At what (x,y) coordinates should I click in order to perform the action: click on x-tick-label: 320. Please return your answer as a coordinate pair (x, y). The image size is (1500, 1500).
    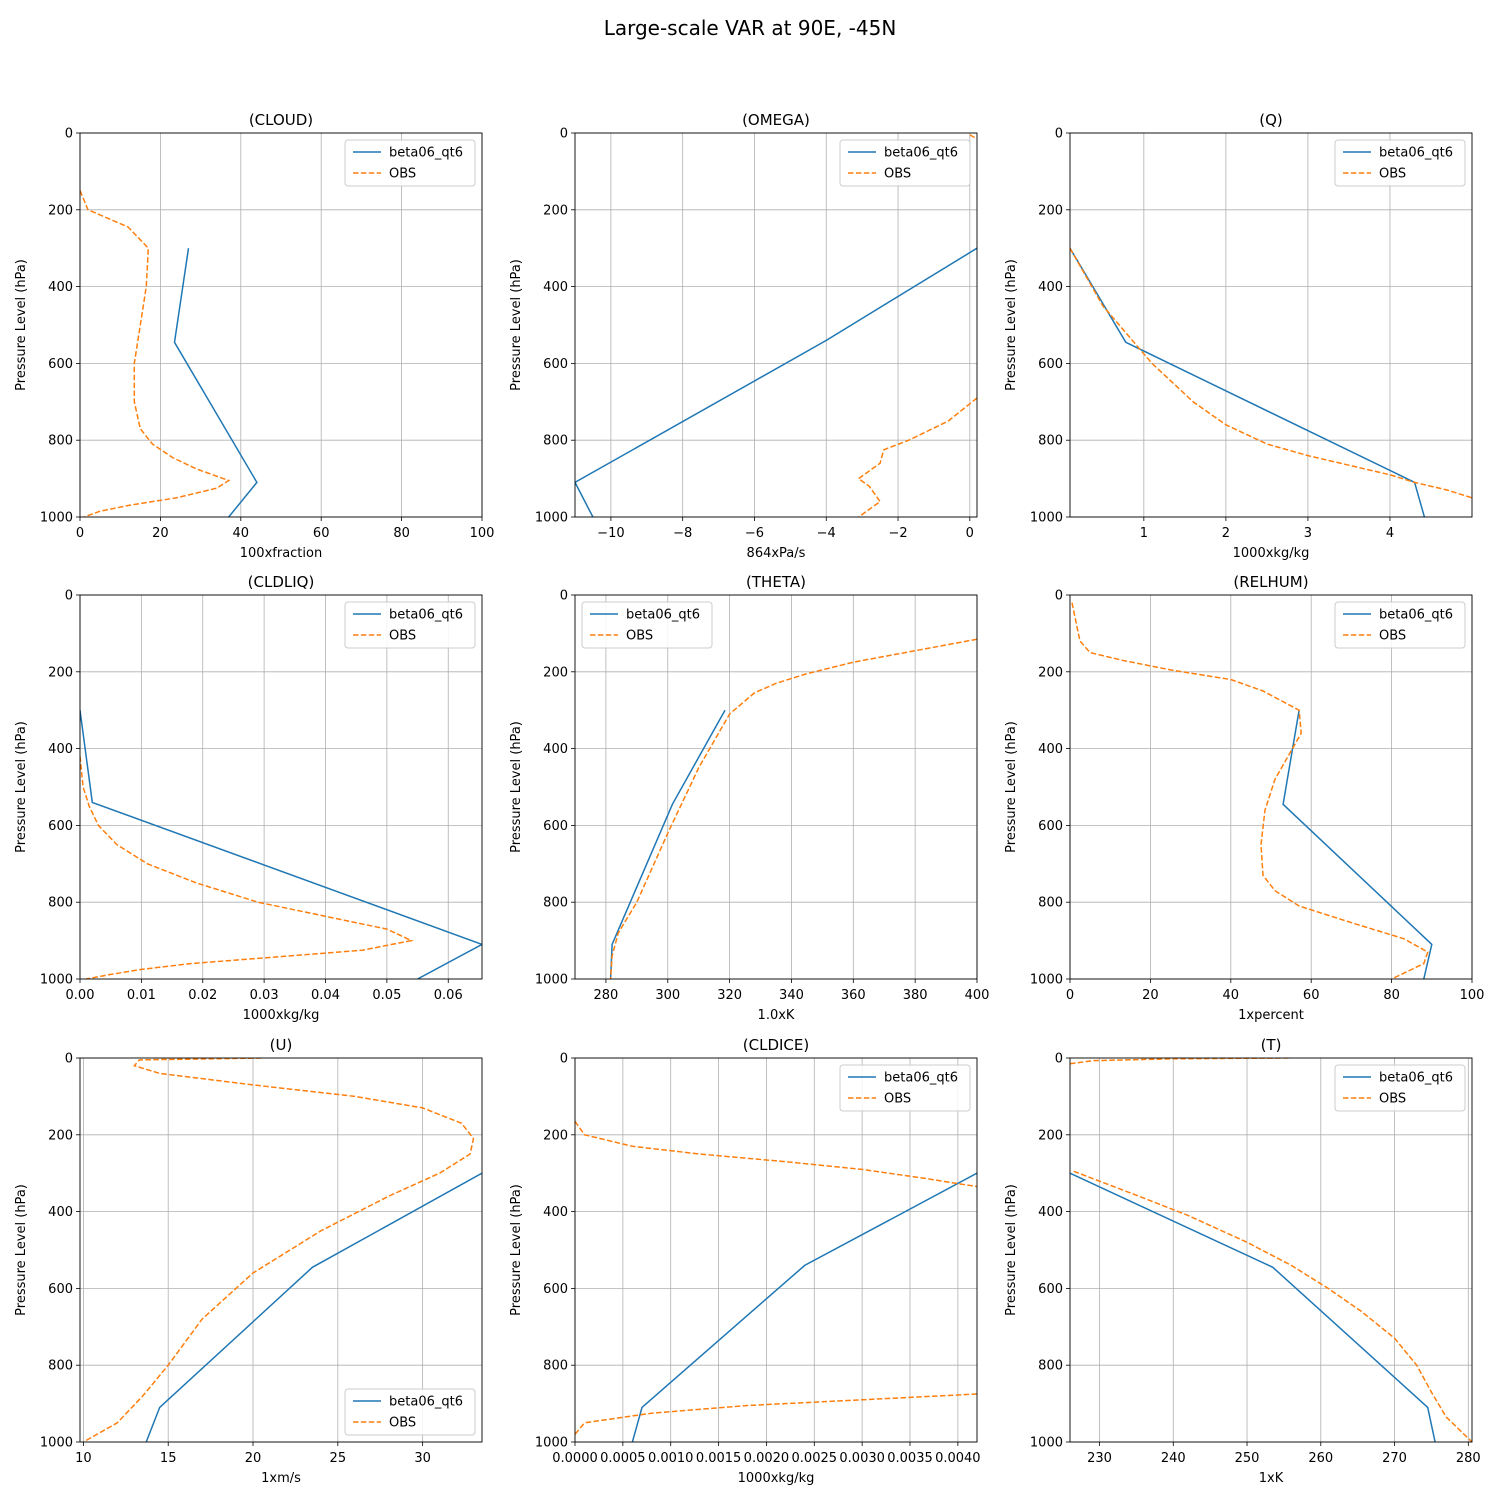
    Looking at the image, I should click on (729, 995).